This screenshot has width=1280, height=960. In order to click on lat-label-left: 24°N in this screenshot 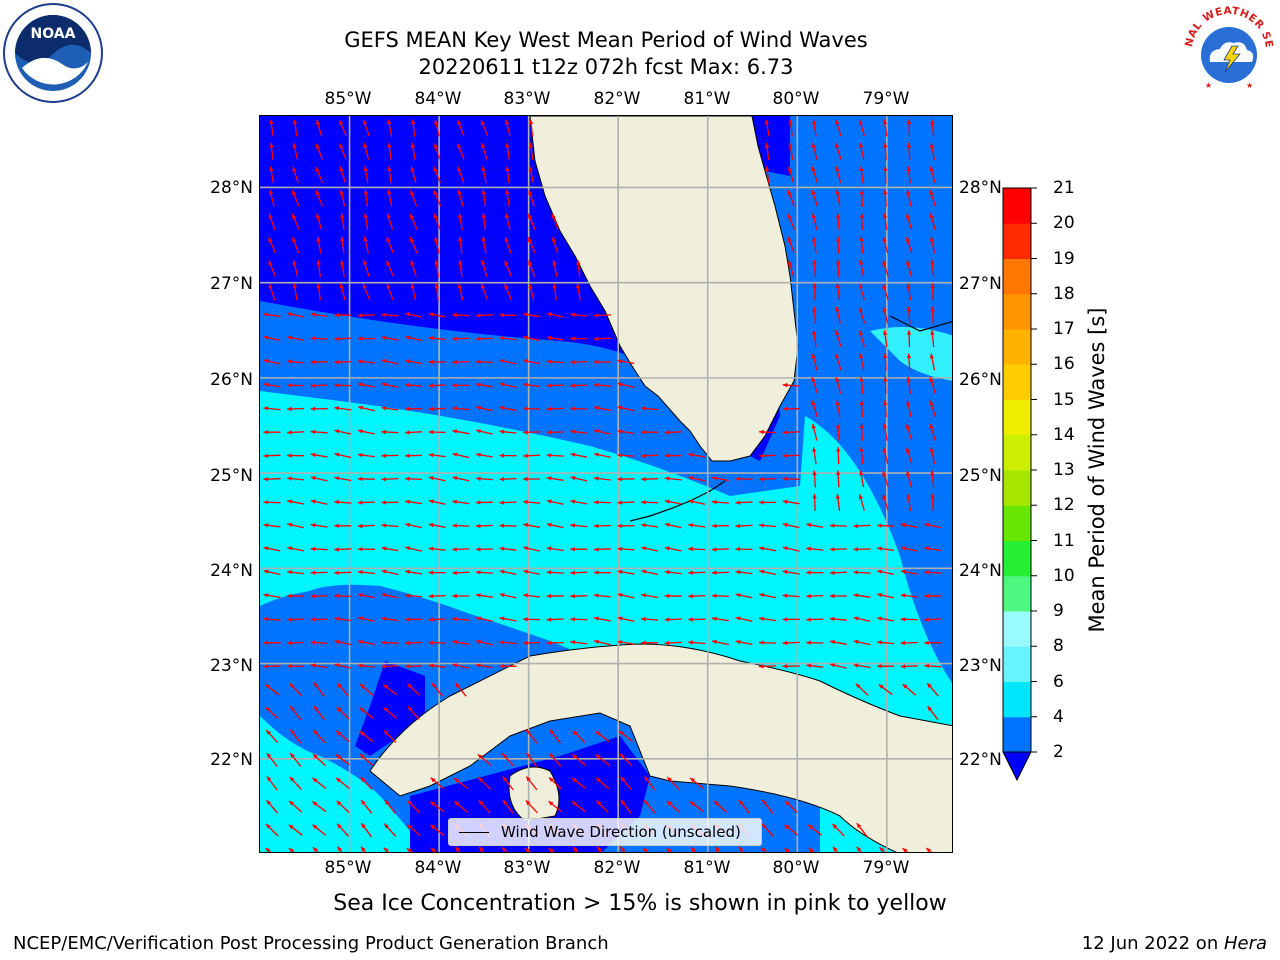, I will do `click(231, 571)`.